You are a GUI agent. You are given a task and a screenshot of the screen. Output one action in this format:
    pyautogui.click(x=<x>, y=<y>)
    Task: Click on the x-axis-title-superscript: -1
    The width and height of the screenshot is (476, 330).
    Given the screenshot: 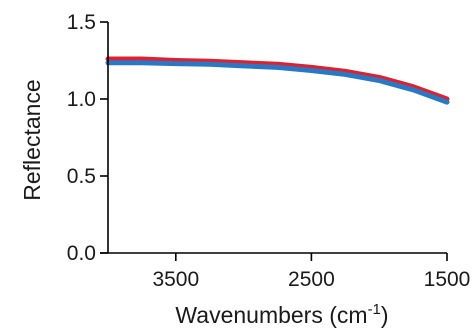 What is the action you would take?
    pyautogui.click(x=374, y=309)
    